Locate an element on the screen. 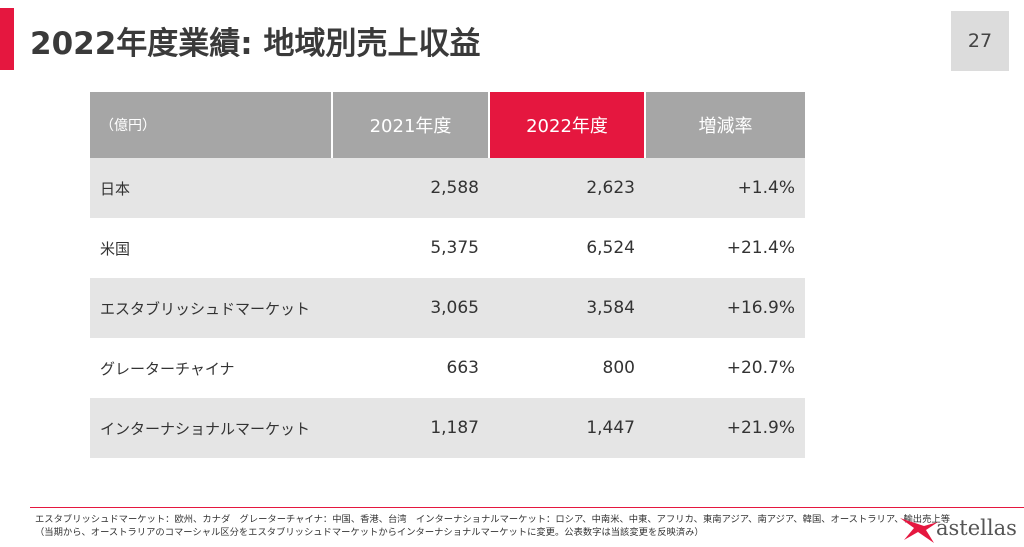 The width and height of the screenshot is (1024, 547). fy2021-value: 5,375 is located at coordinates (454, 248).